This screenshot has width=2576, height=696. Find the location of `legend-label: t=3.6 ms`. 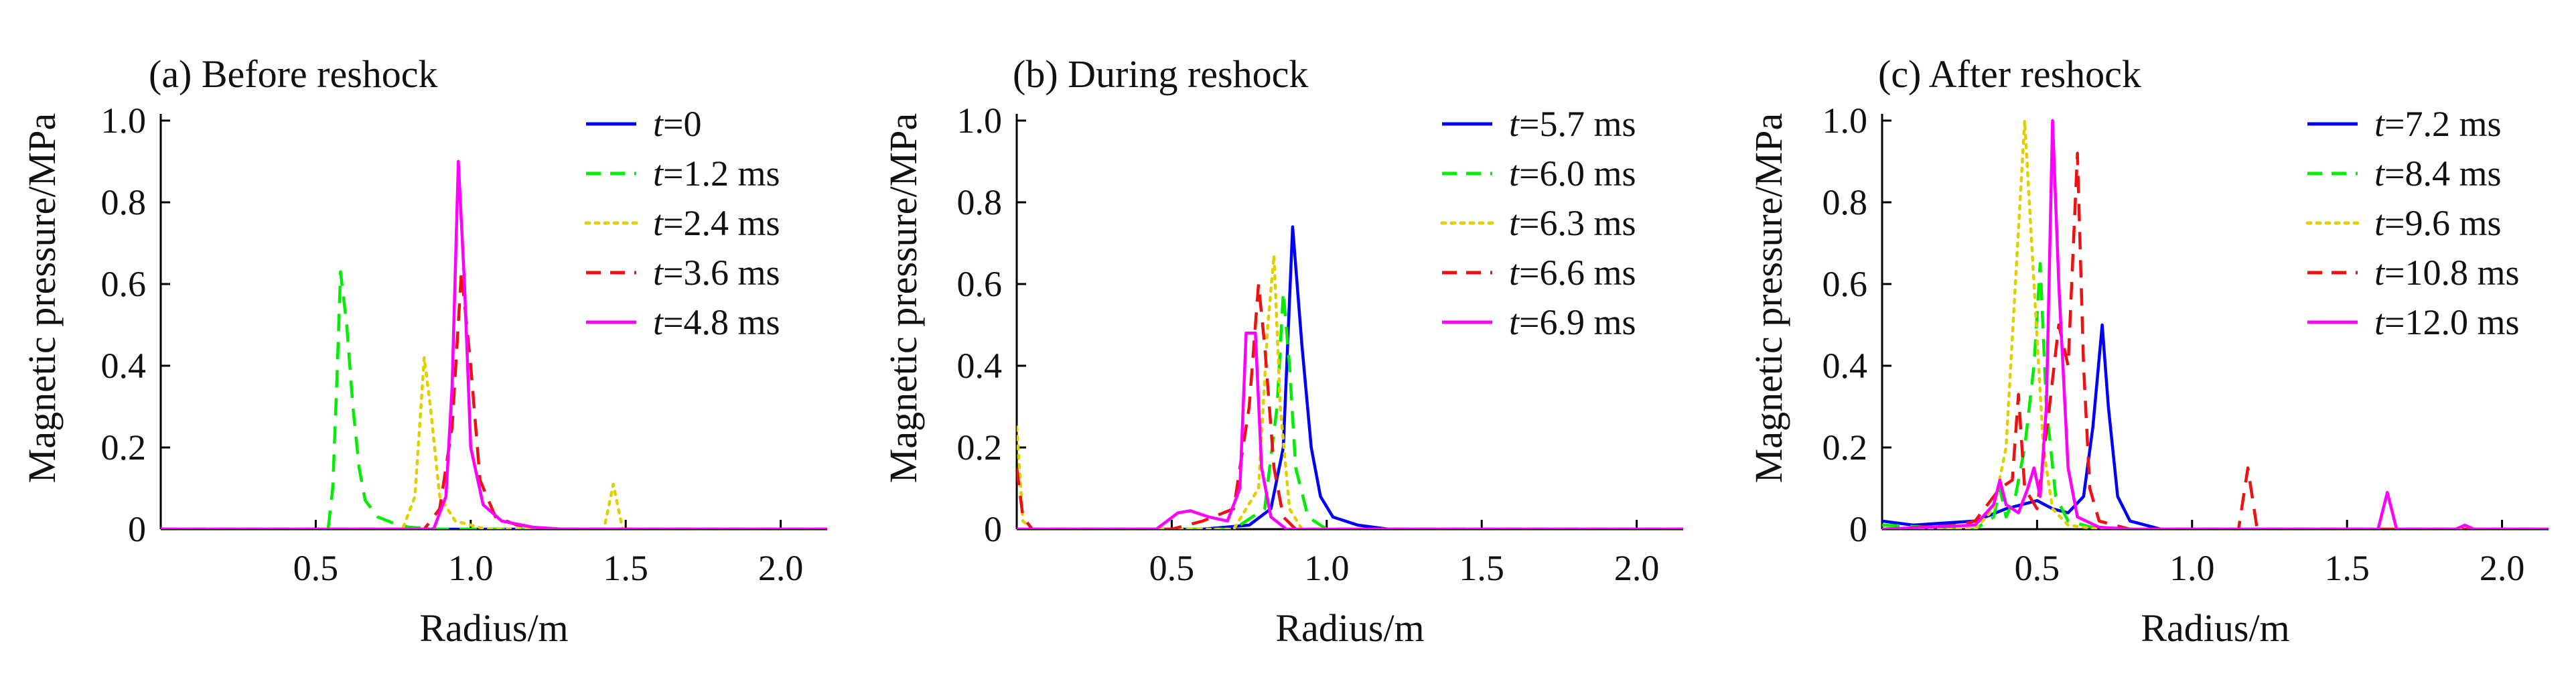

legend-label: t=3.6 ms is located at coordinates (716, 273).